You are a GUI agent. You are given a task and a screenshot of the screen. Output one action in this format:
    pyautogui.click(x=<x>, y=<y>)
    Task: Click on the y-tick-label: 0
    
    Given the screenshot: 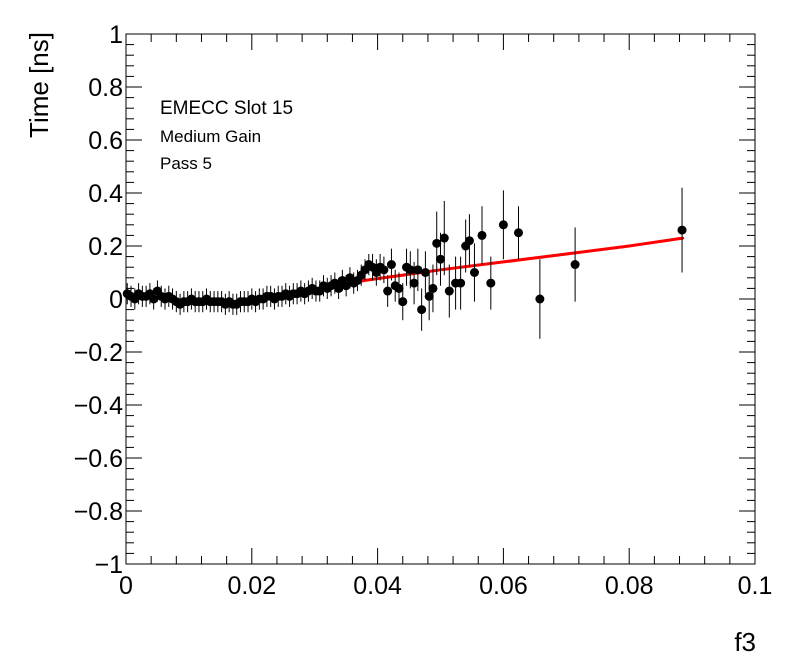 What is the action you would take?
    pyautogui.click(x=116, y=300)
    